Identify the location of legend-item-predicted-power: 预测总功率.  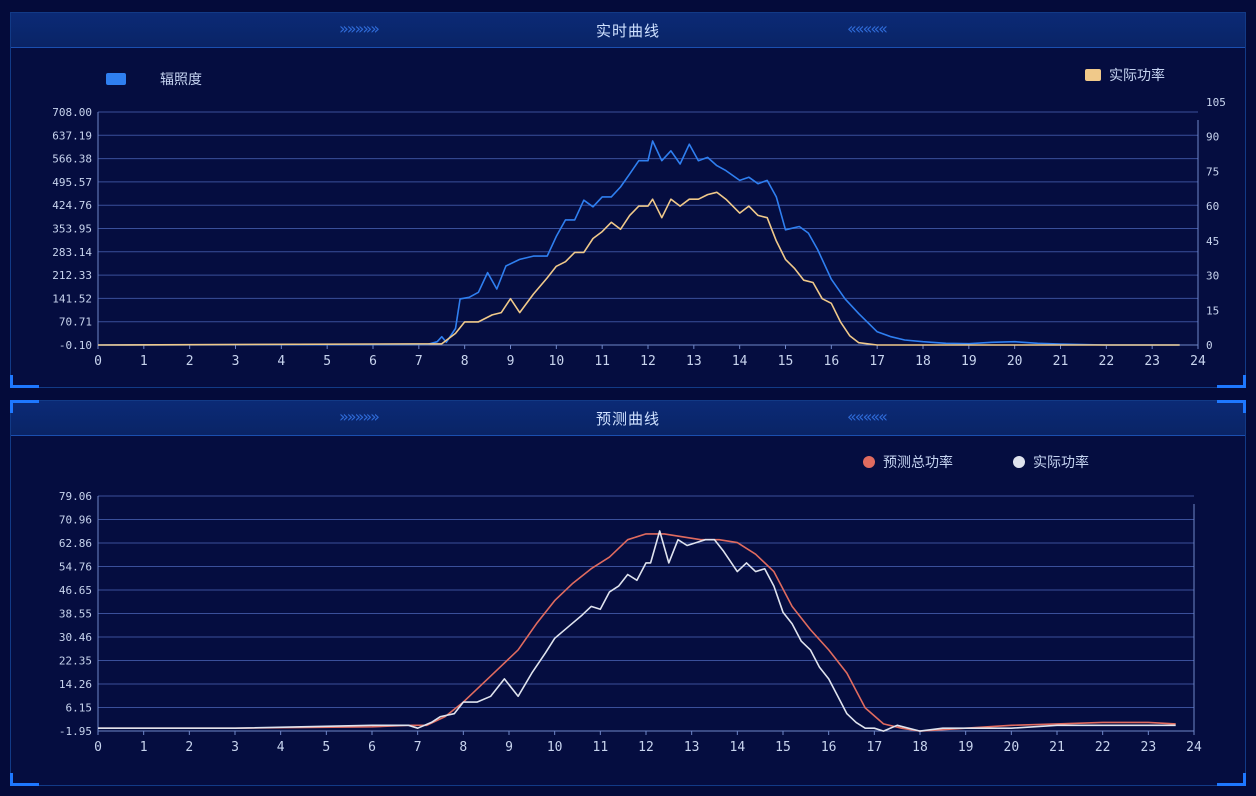
(908, 462).